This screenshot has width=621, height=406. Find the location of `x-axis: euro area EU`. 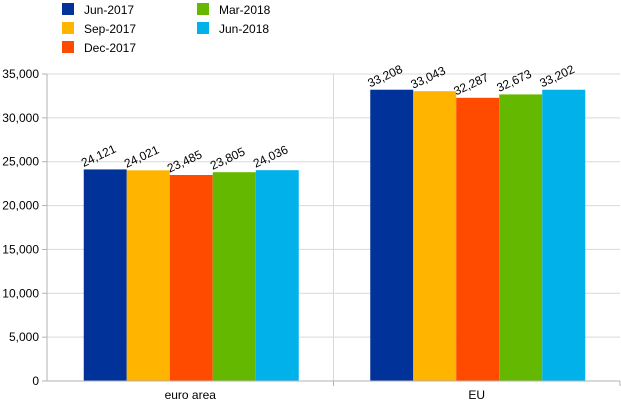

x-axis: euro area EU is located at coordinates (334, 391).